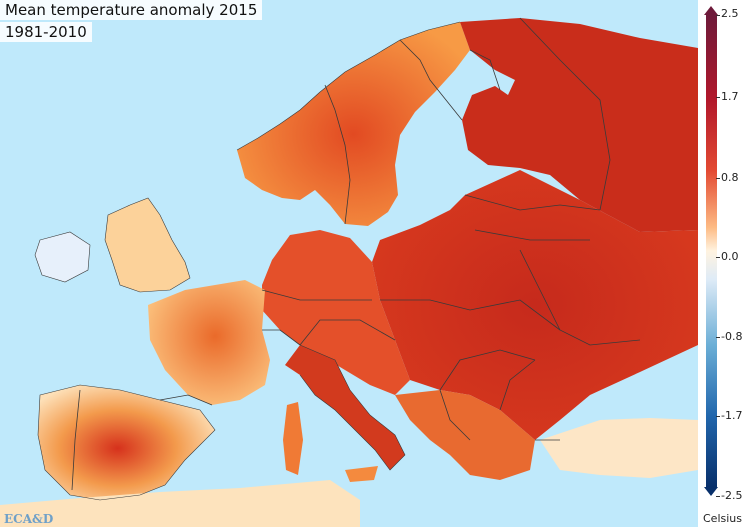 The height and width of the screenshot is (527, 750). What do you see at coordinates (711, 251) in the screenshot?
I see `colorbar` at bounding box center [711, 251].